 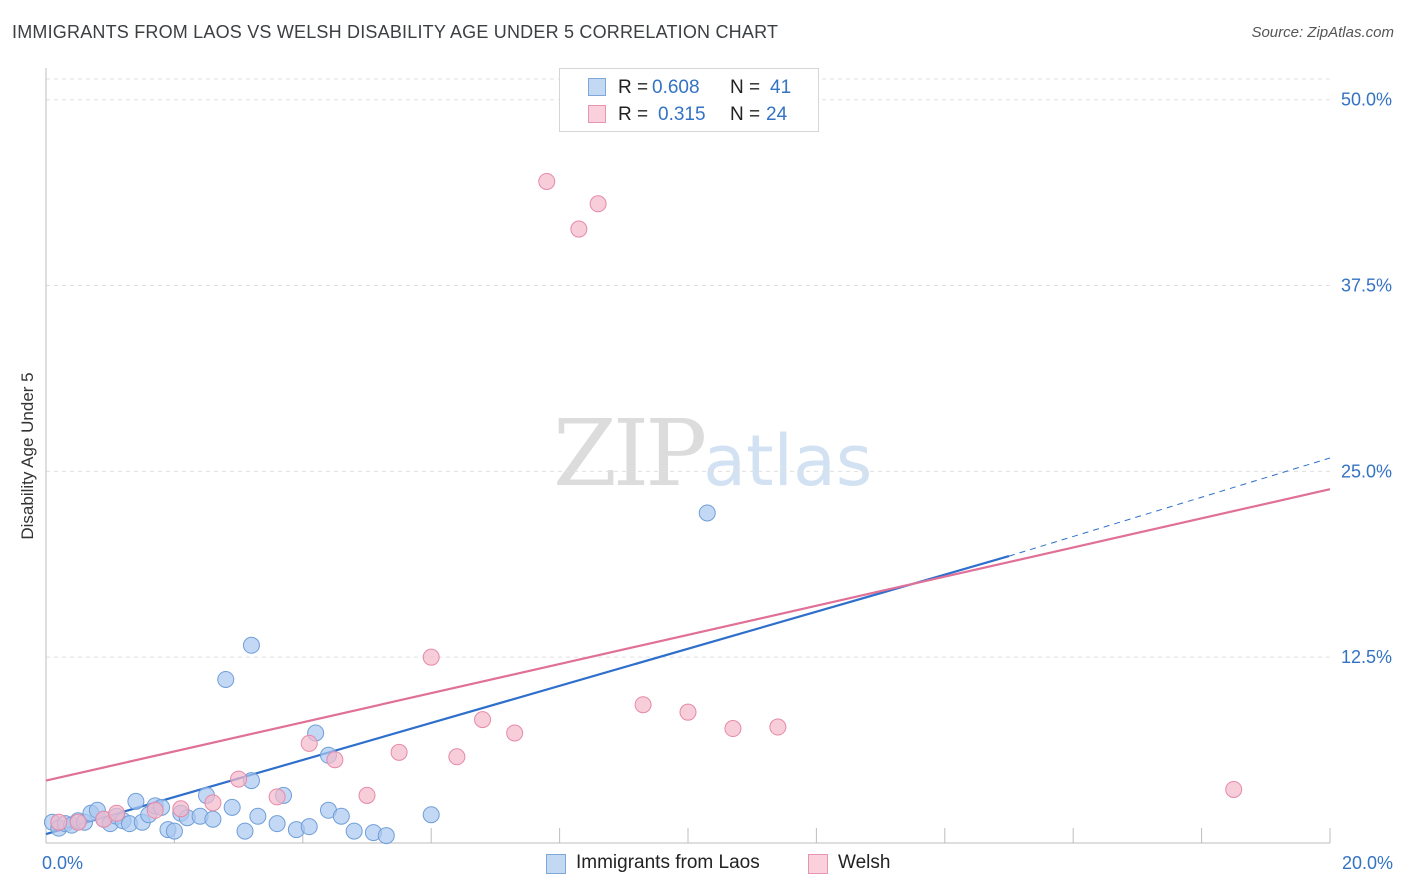 I want to click on x-tick-label: 0.0%, so click(x=62, y=863).